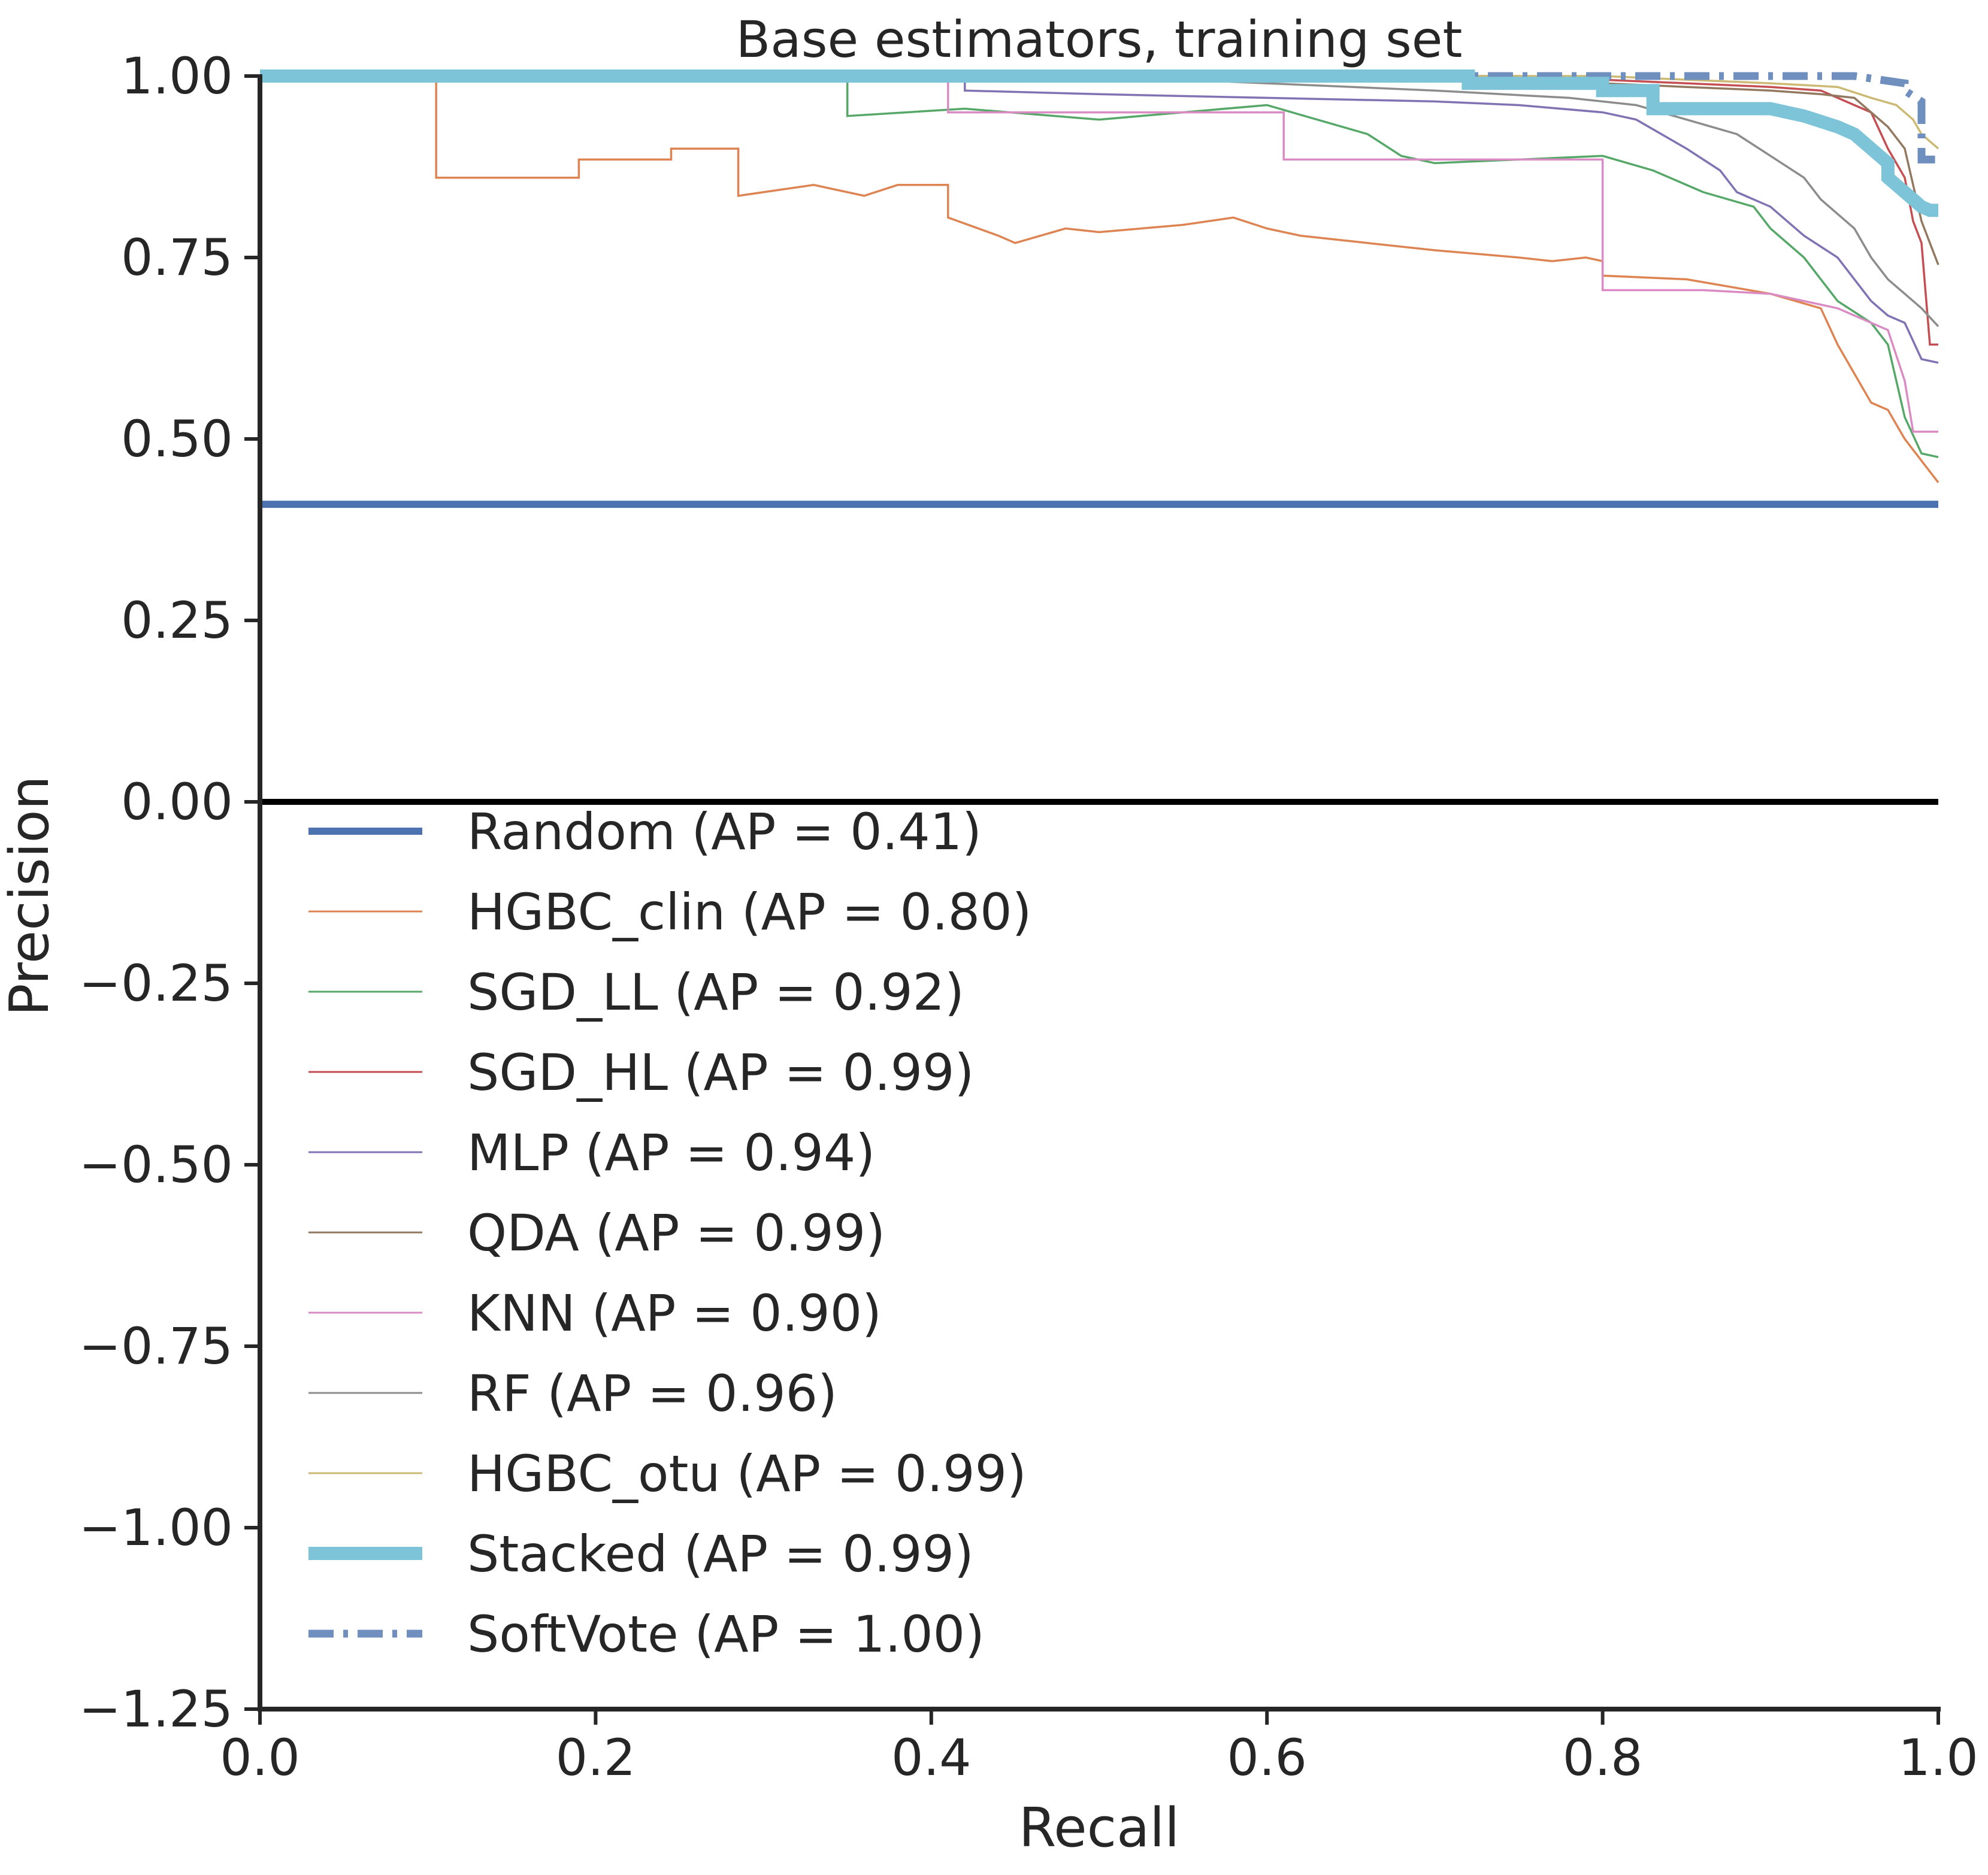 This screenshot has width=1988, height=1875. I want to click on y-axis-label: Precision, so click(30, 896).